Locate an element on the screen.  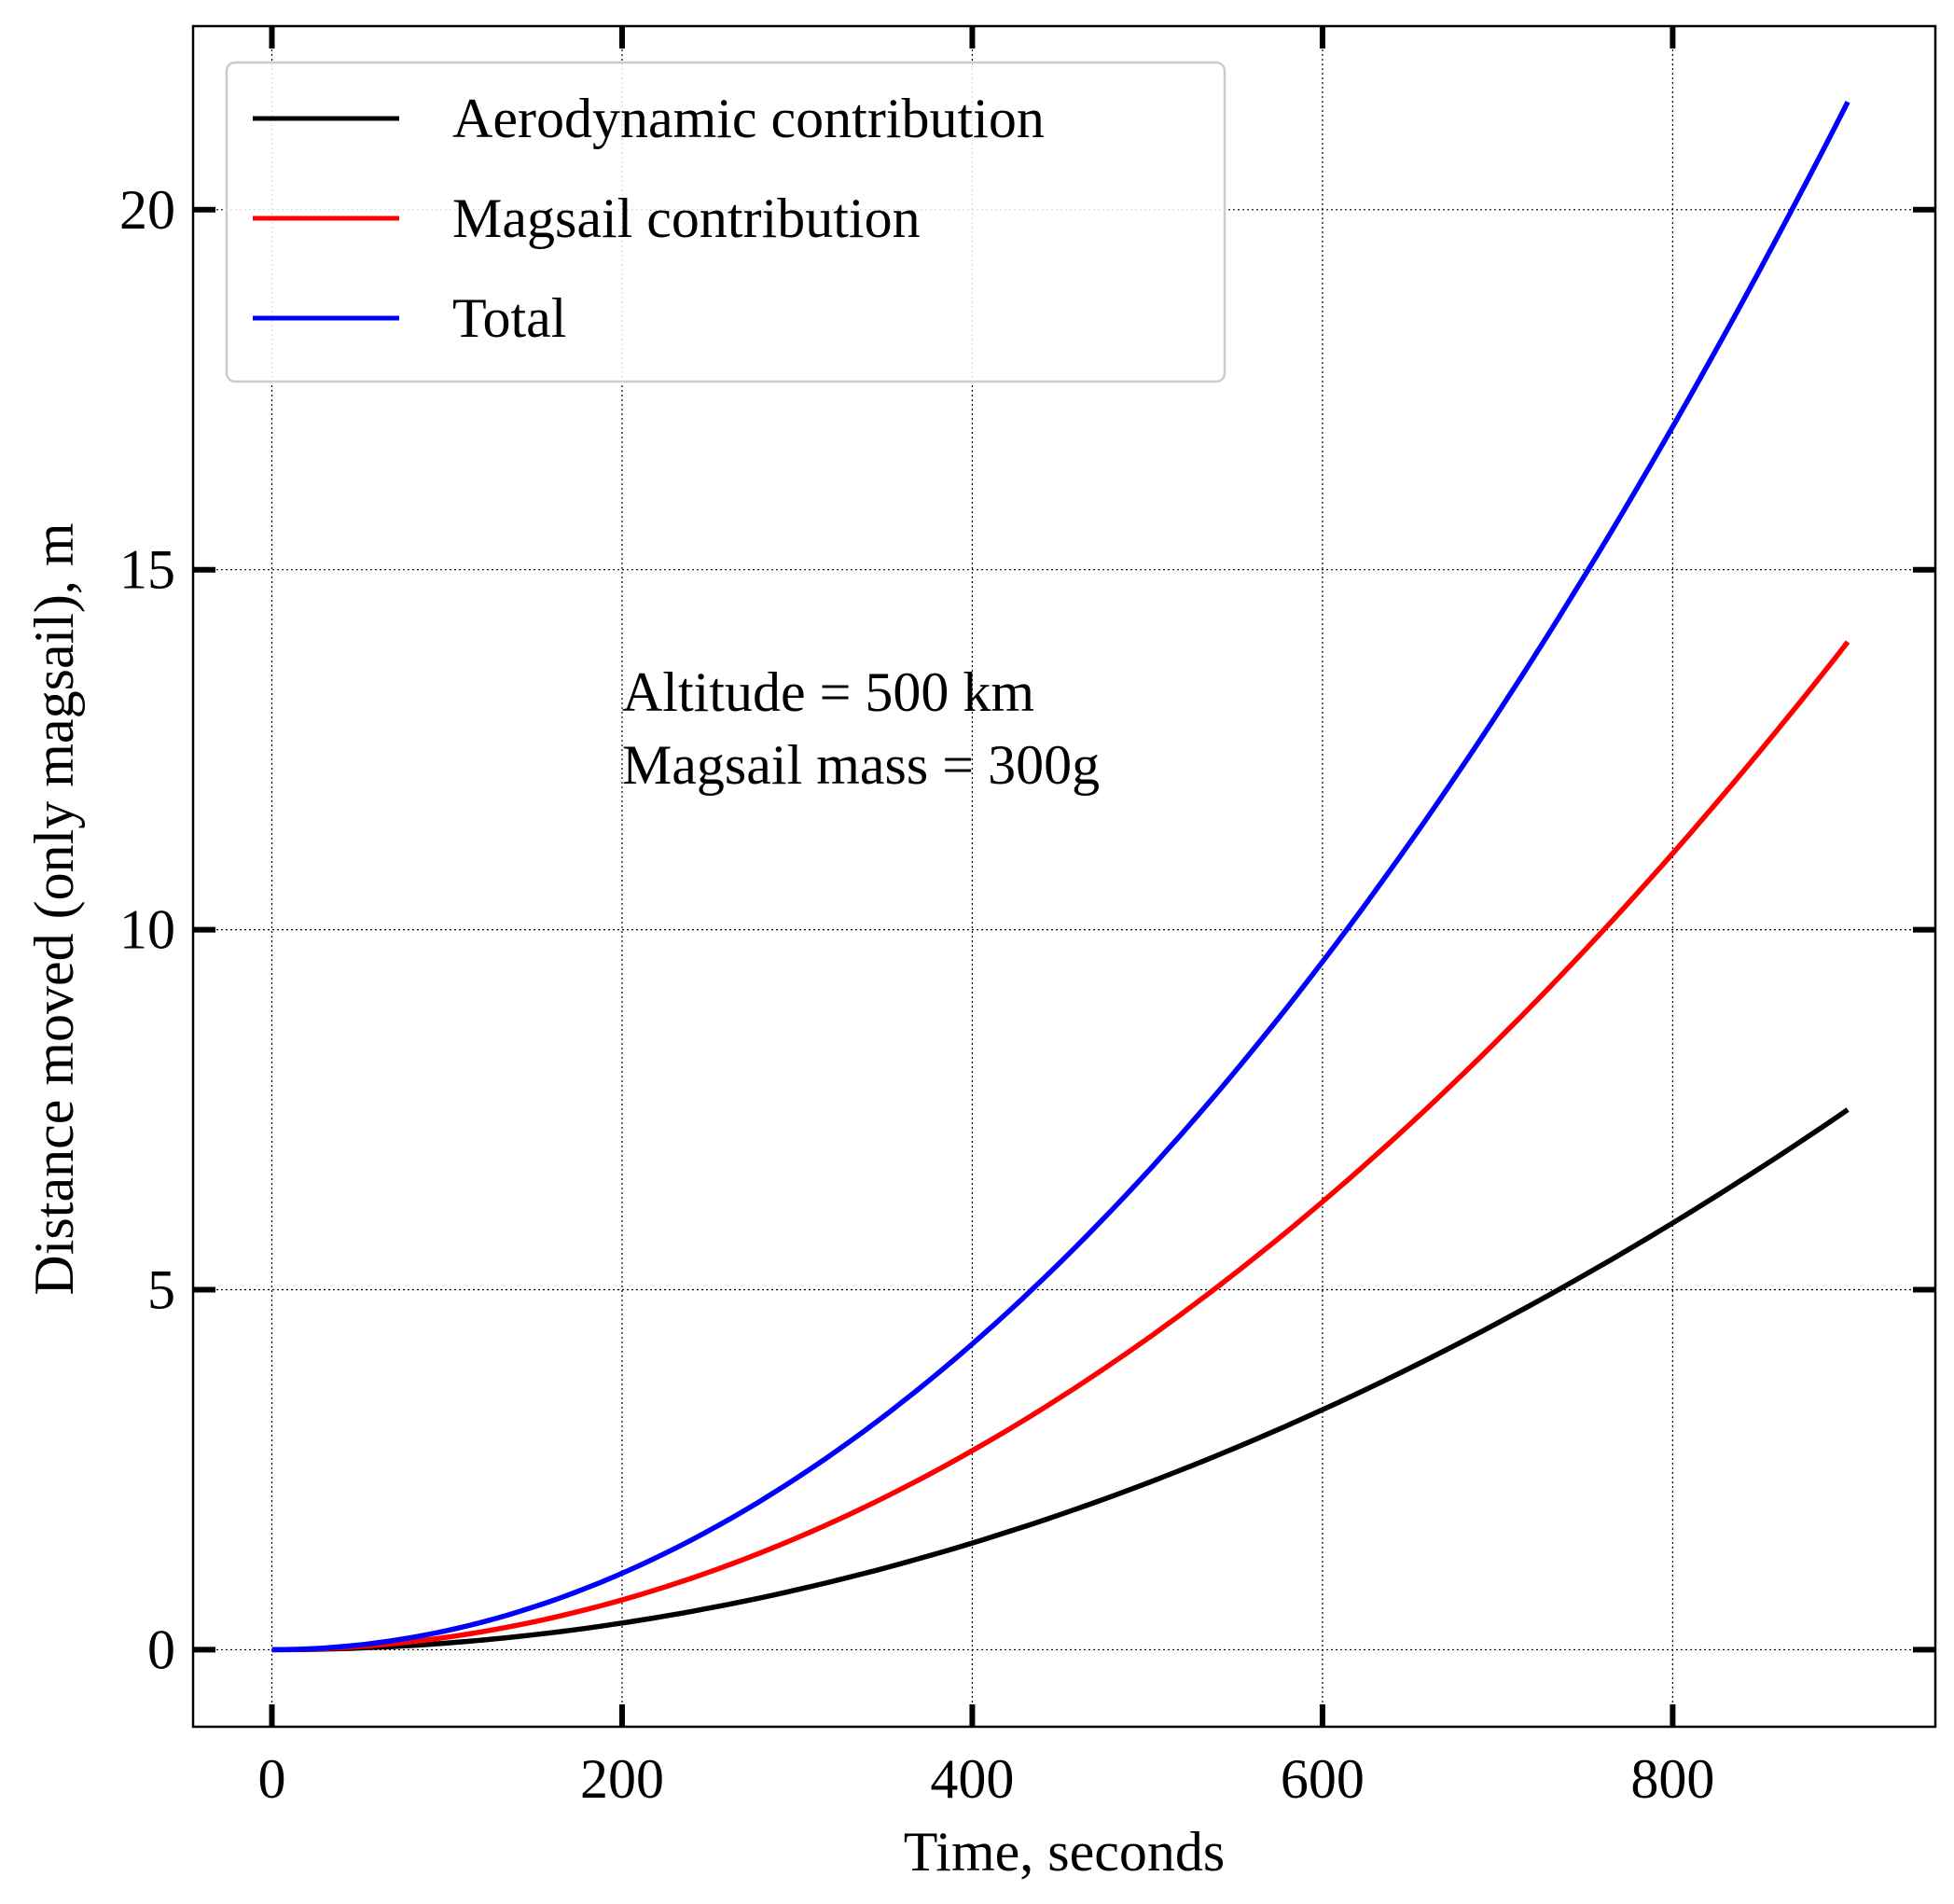
annotation-altitude: Altitude = 500 km is located at coordinates (828, 692).